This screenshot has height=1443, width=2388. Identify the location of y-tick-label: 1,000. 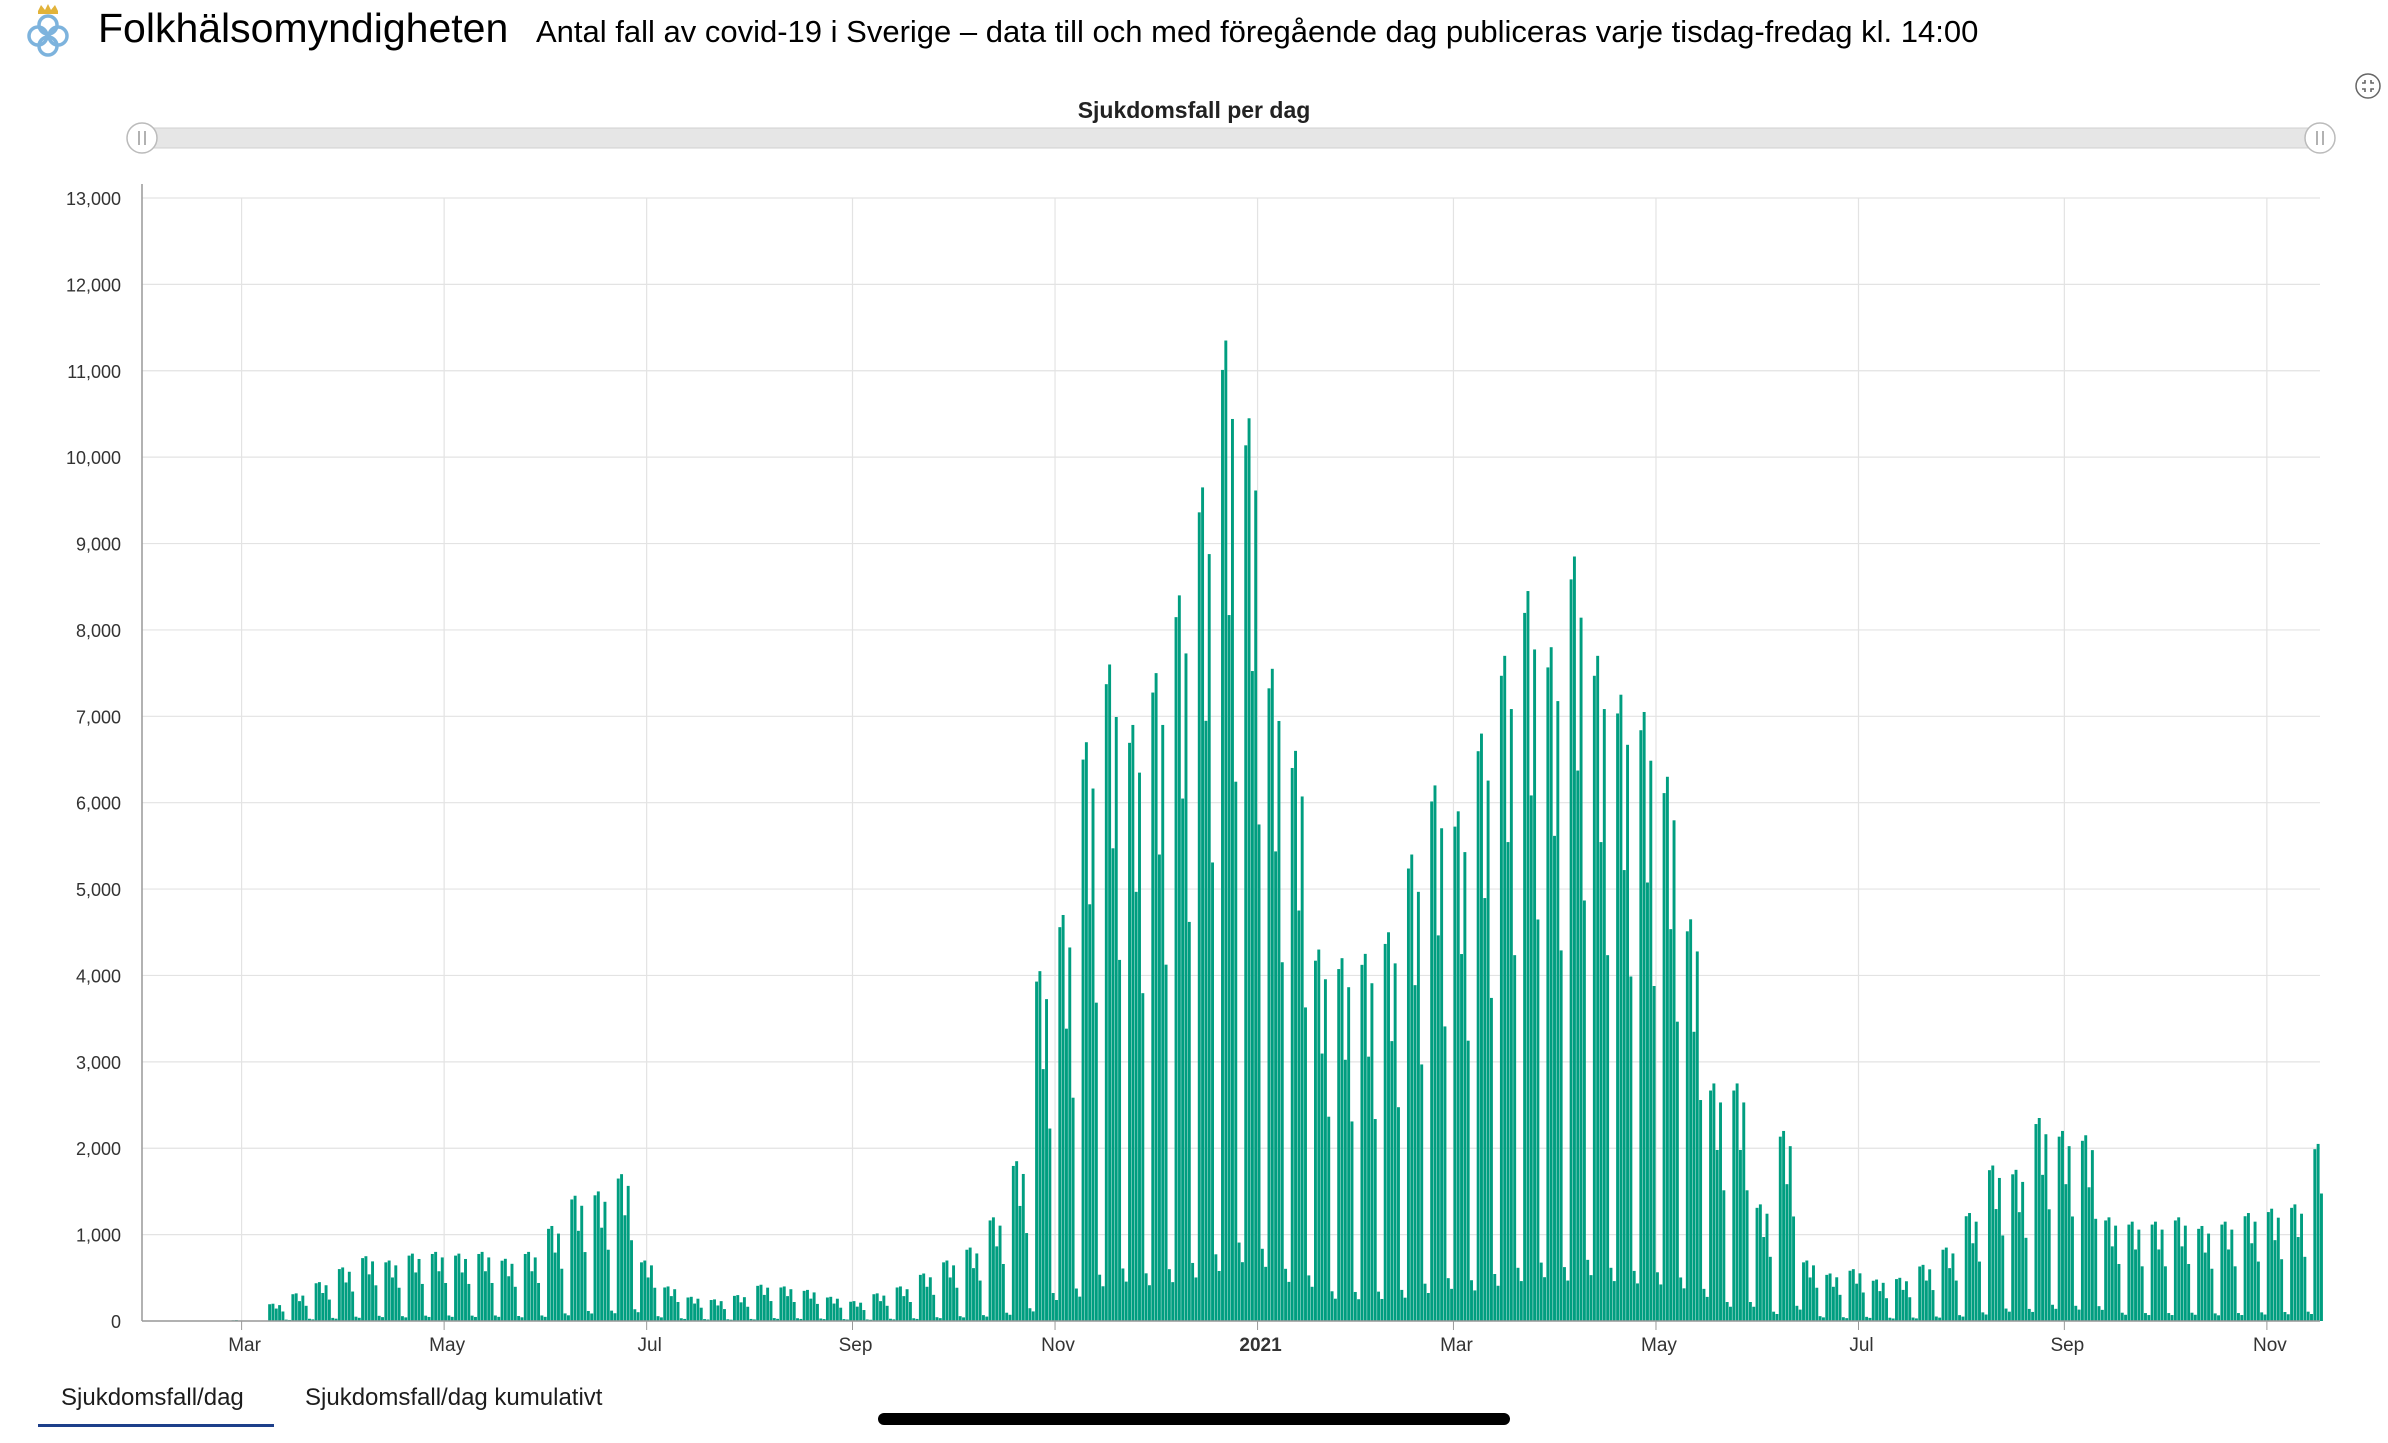
(98, 1236).